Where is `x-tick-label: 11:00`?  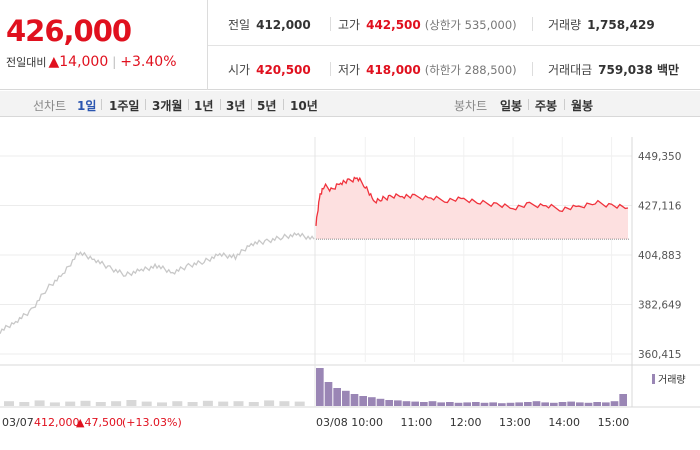
x-tick-label: 11:00 is located at coordinates (417, 422).